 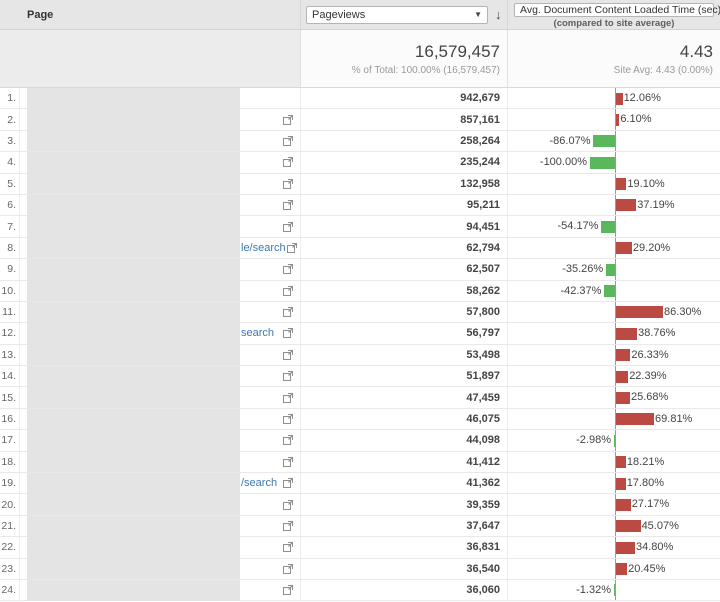 What do you see at coordinates (683, 311) in the screenshot?
I see `delta-percent-label: 86.30%` at bounding box center [683, 311].